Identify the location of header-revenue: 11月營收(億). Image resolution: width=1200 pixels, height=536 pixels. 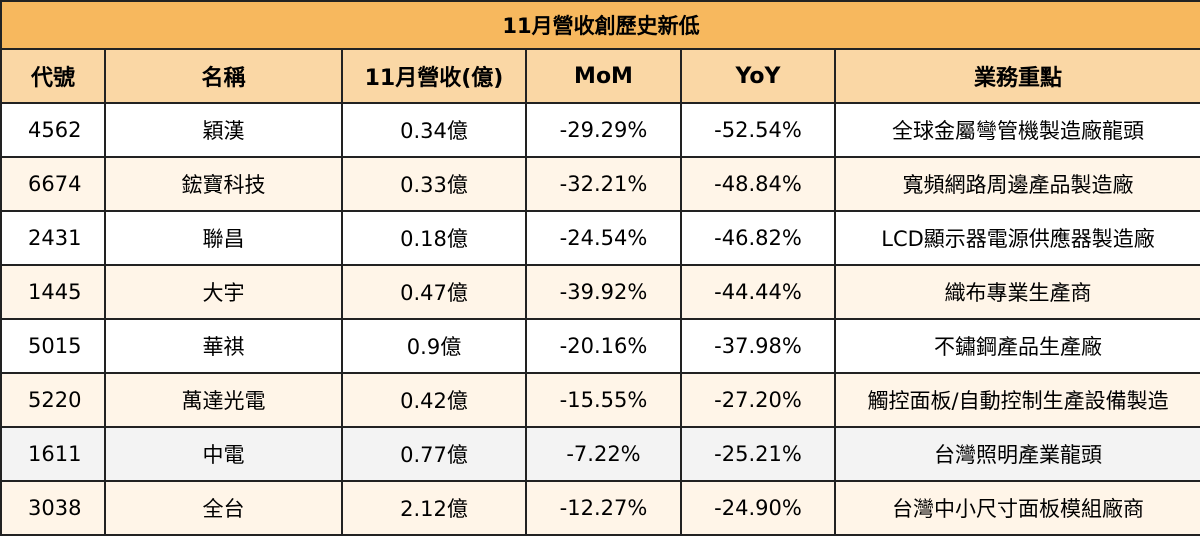
(434, 76).